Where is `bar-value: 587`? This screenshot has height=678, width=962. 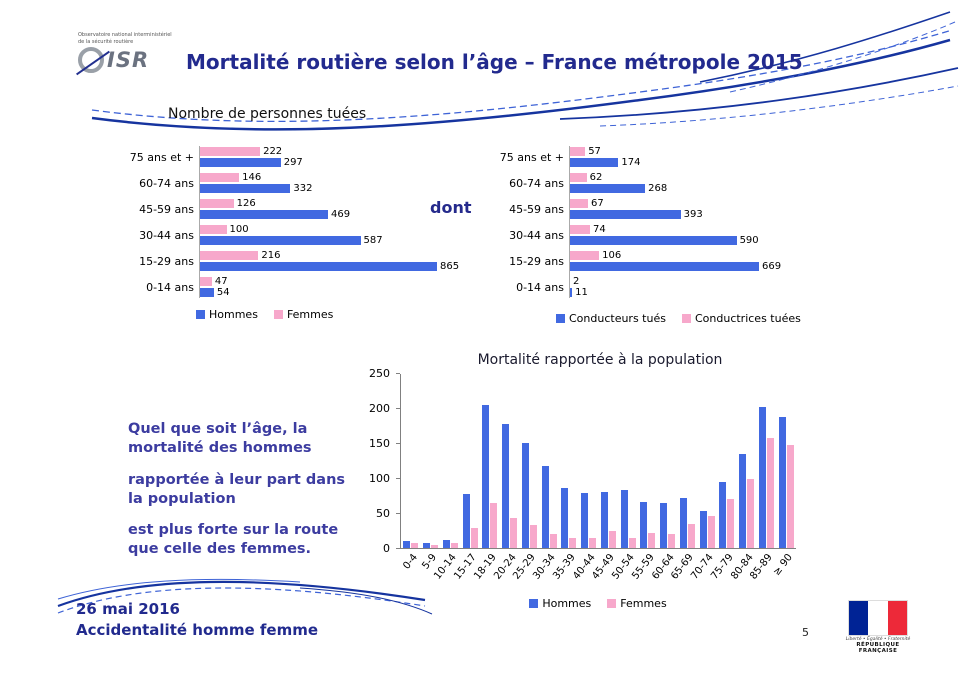 bar-value: 587 is located at coordinates (373, 240).